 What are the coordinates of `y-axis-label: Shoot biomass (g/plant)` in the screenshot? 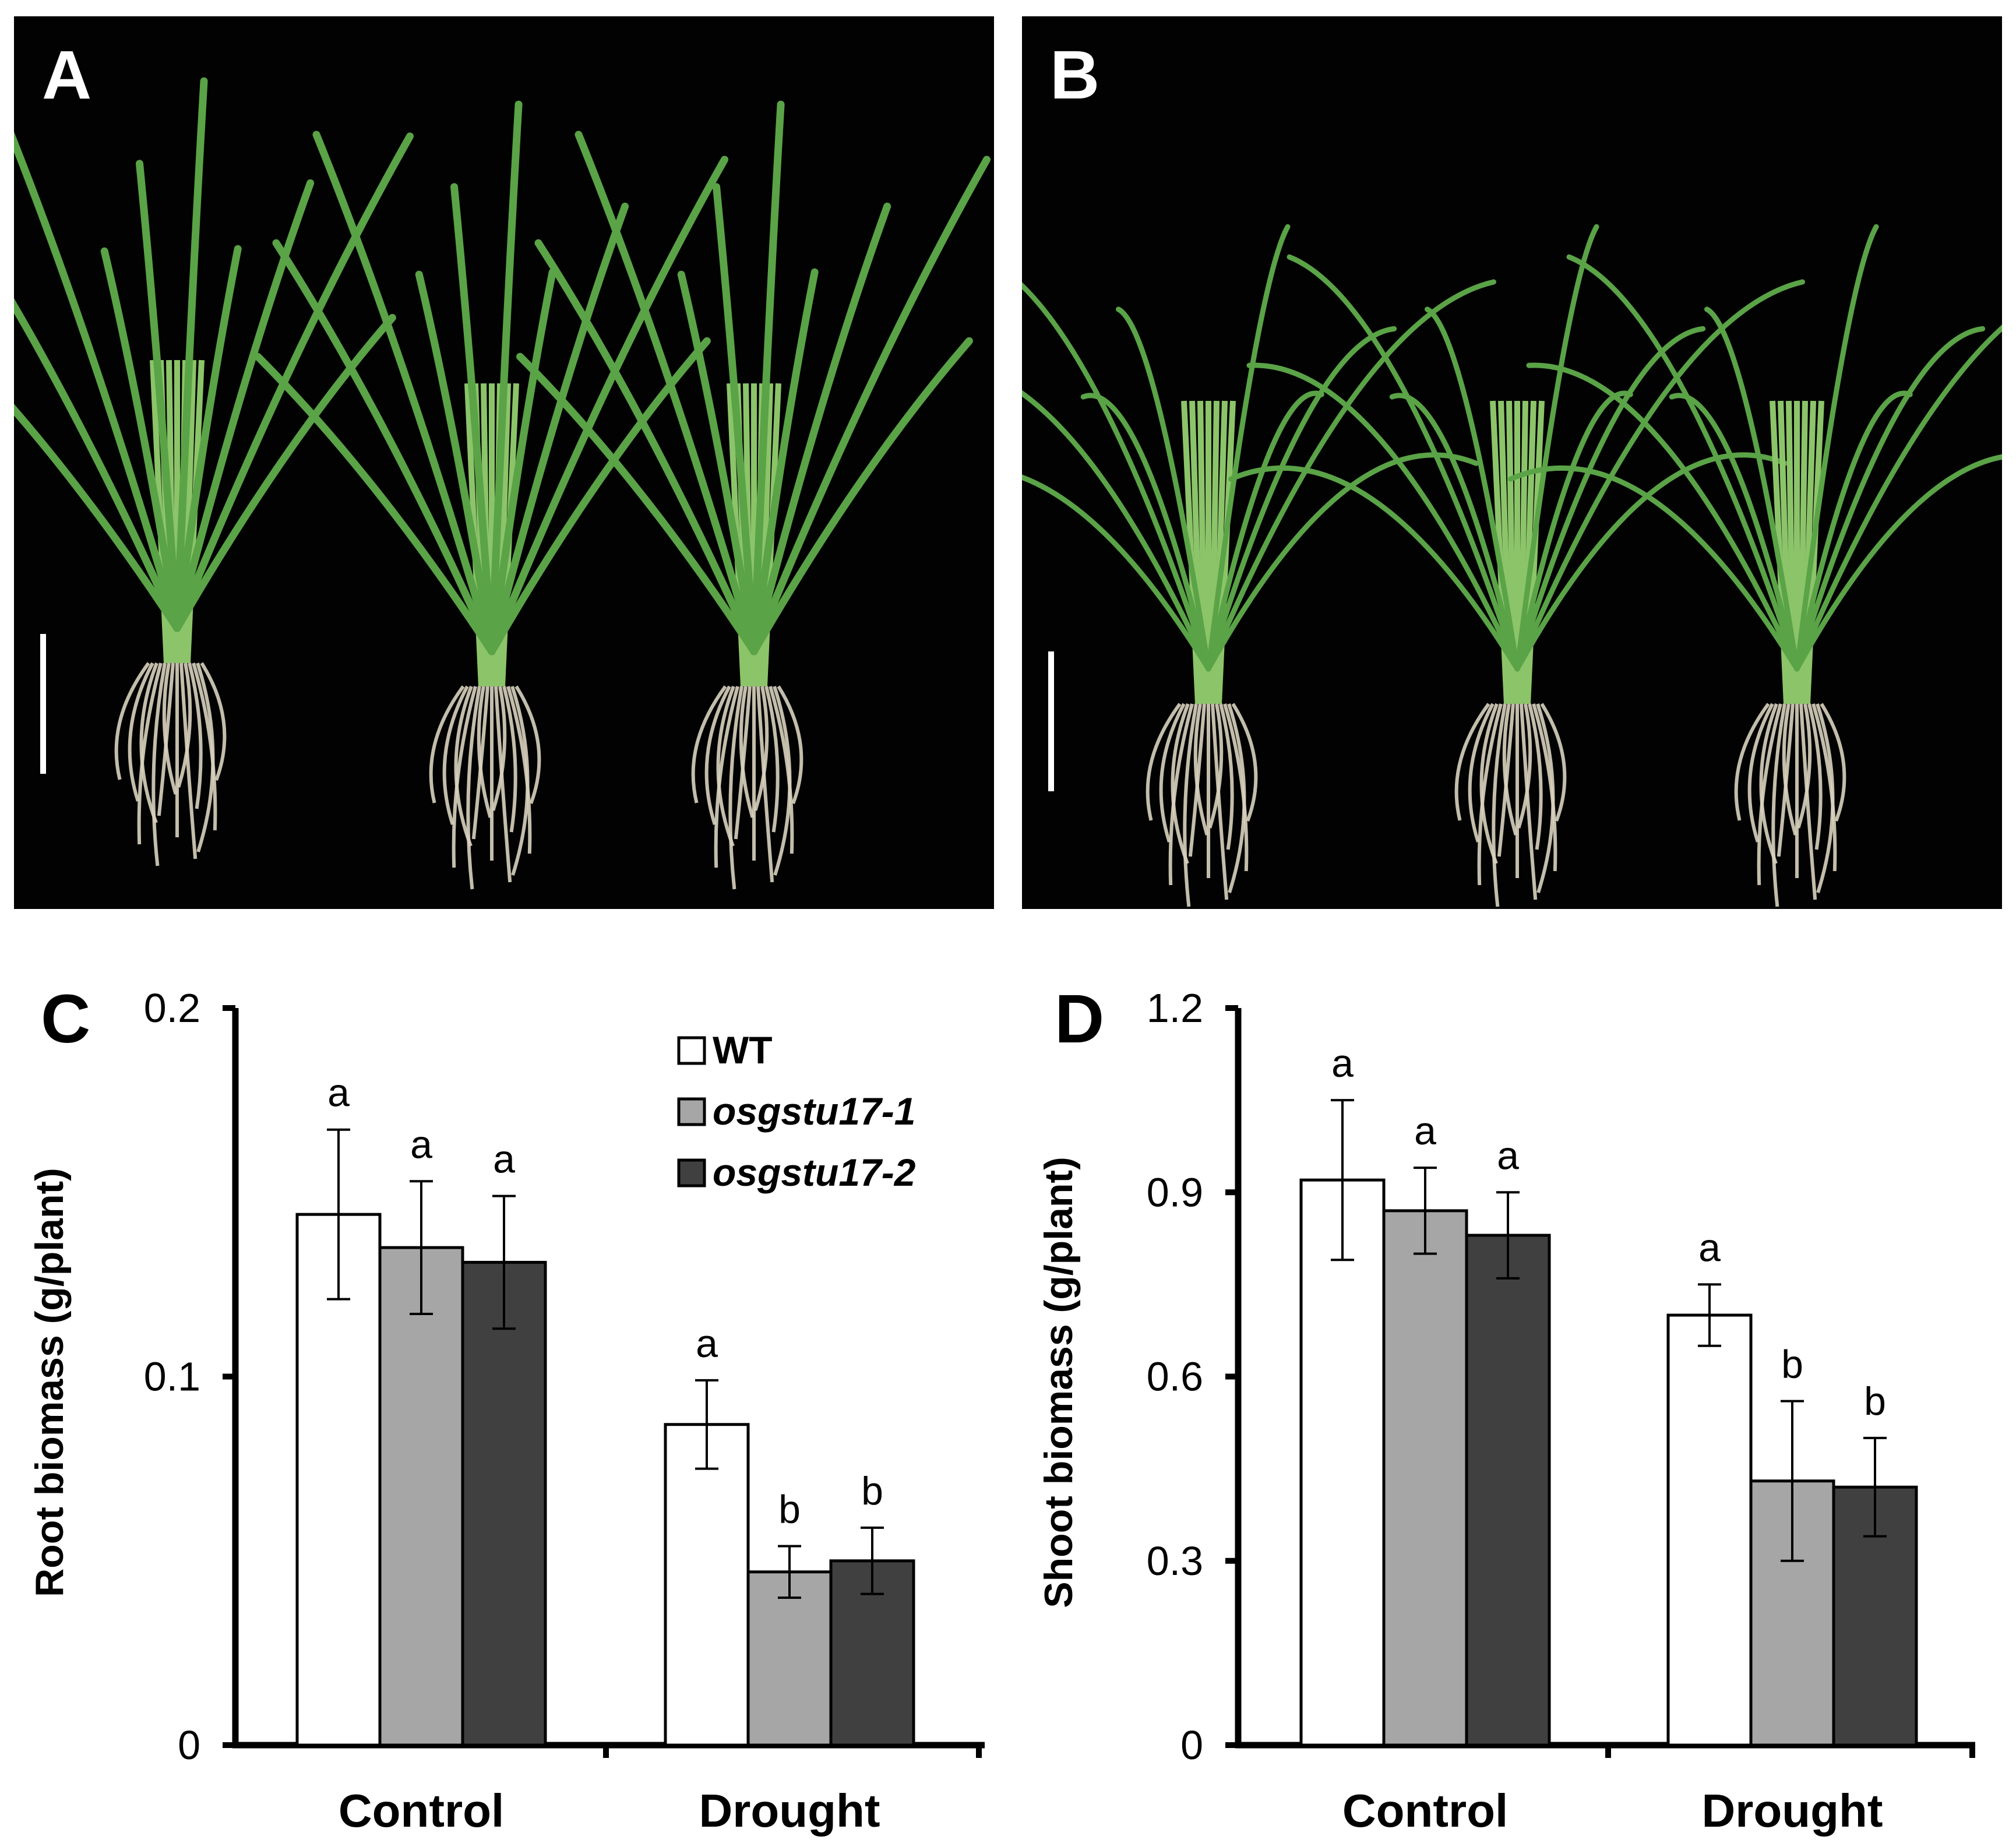 It's located at (1059, 1382).